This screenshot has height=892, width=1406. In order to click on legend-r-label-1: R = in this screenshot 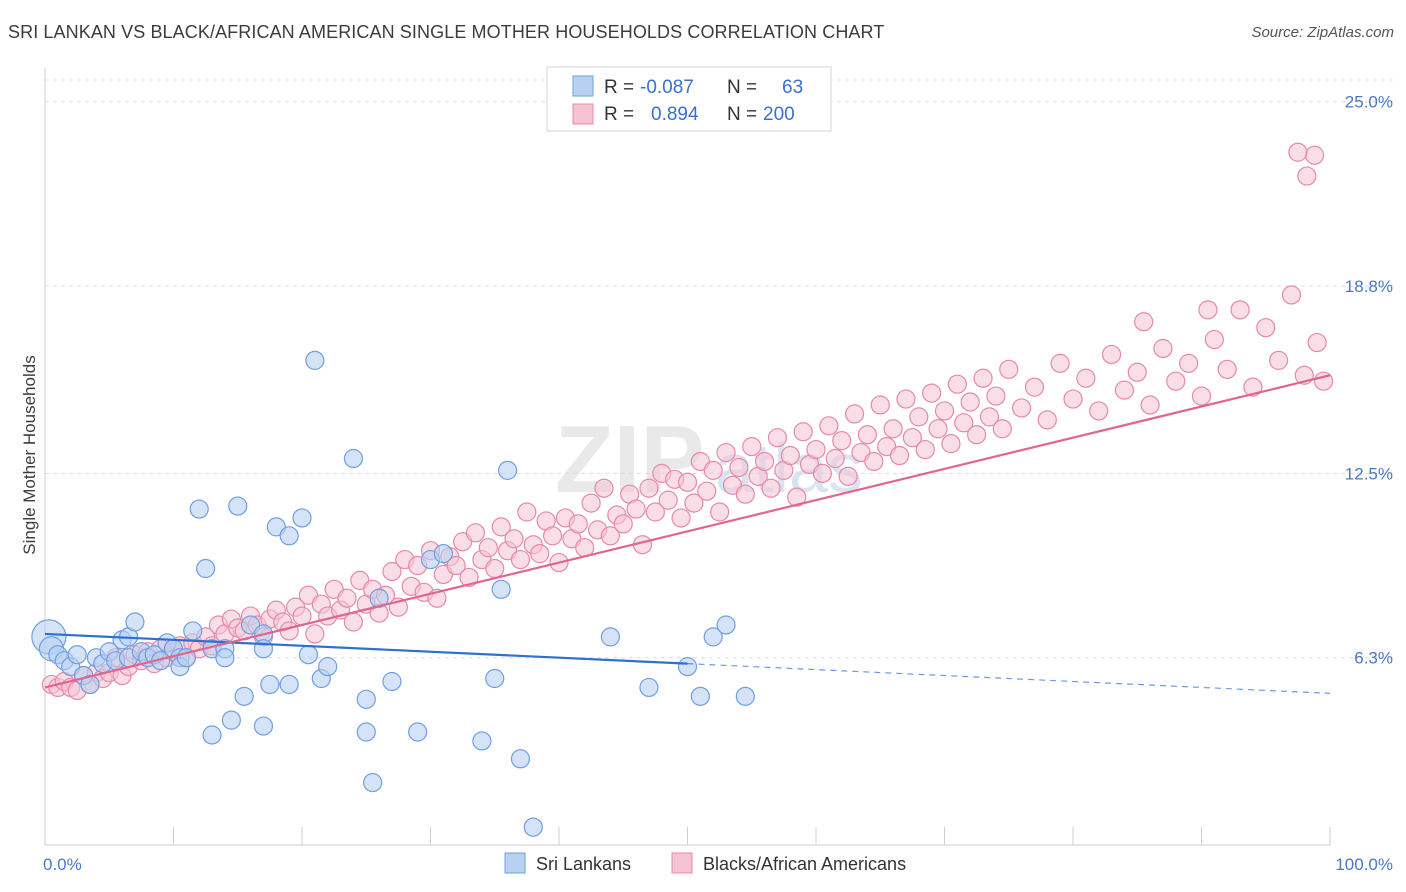, I will do `click(619, 87)`.